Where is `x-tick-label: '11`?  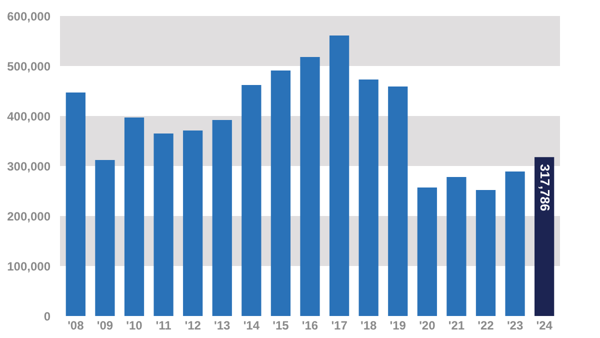
x-tick-label: '11 is located at coordinates (164, 325).